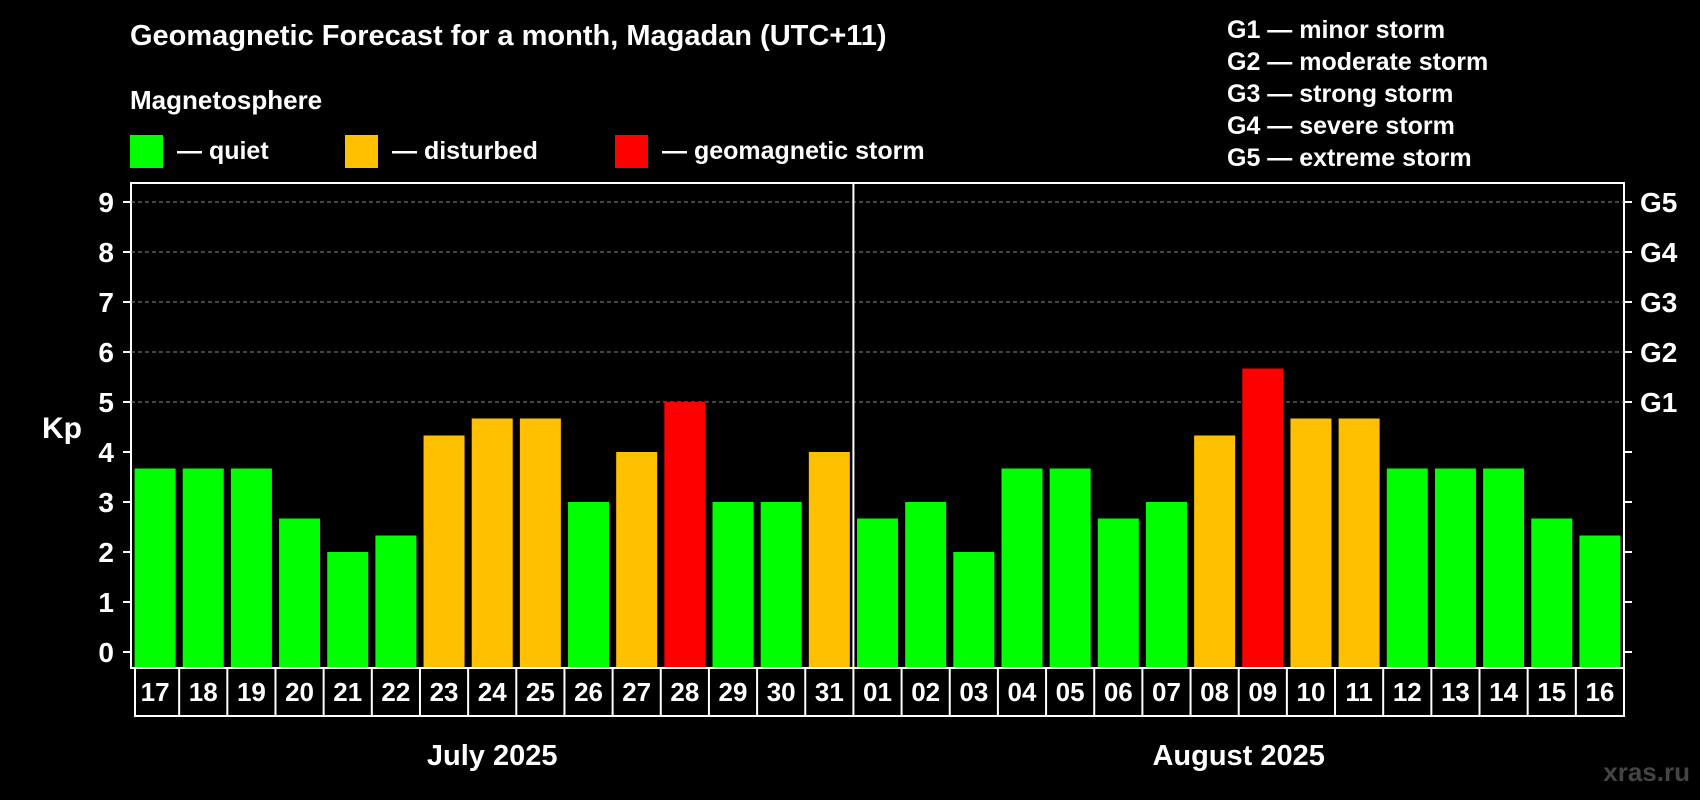 The image size is (1700, 800). What do you see at coordinates (106, 652) in the screenshot?
I see `y-tick-label: 0` at bounding box center [106, 652].